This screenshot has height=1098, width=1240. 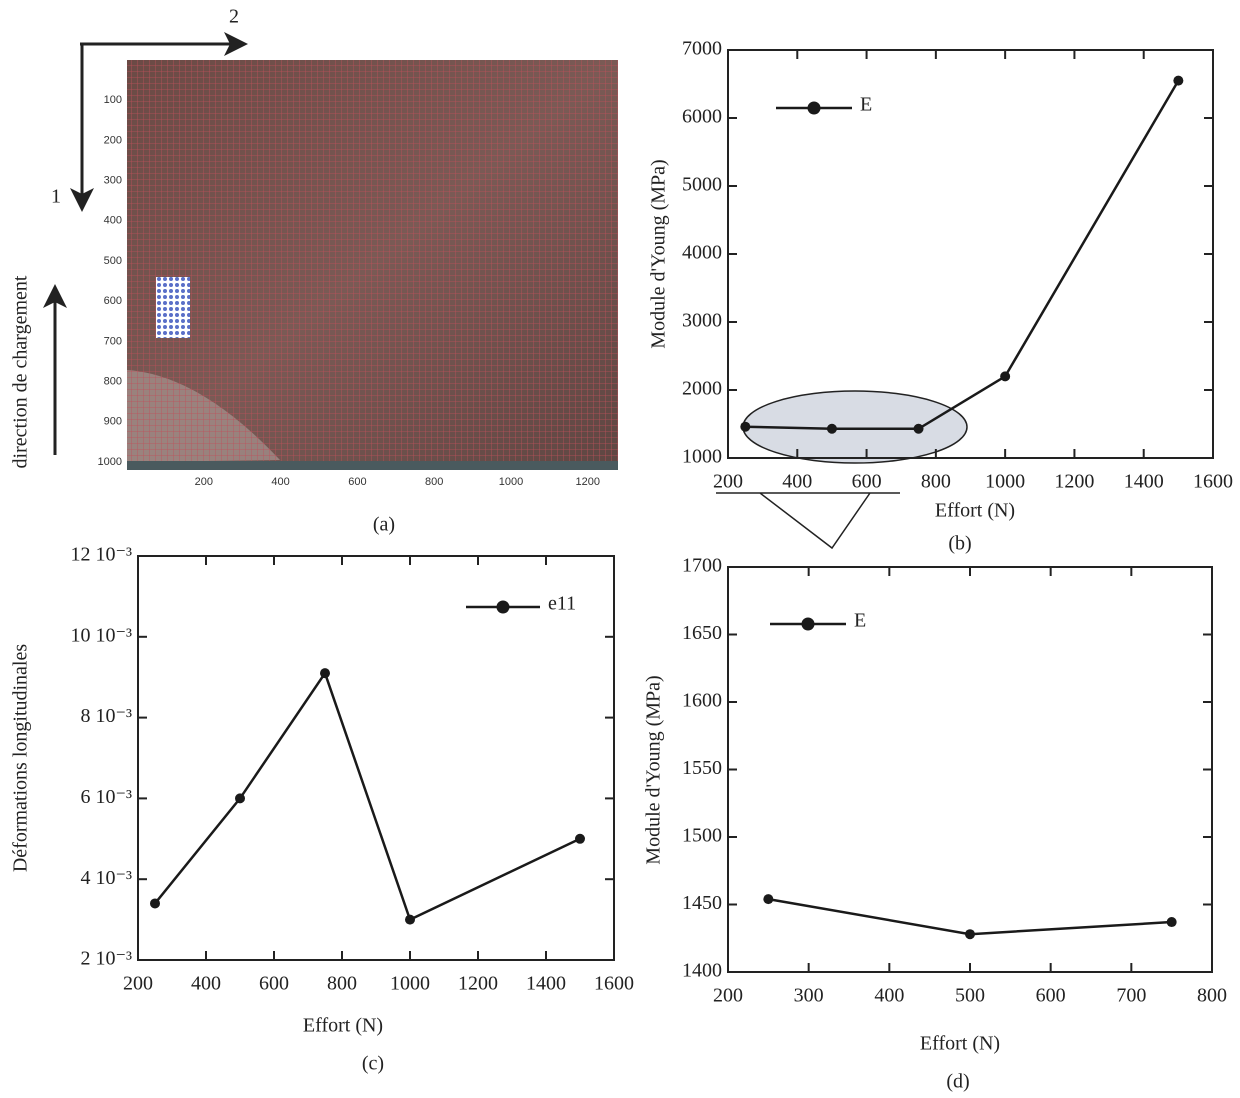 I want to click on legend-label: e11, so click(x=562, y=604).